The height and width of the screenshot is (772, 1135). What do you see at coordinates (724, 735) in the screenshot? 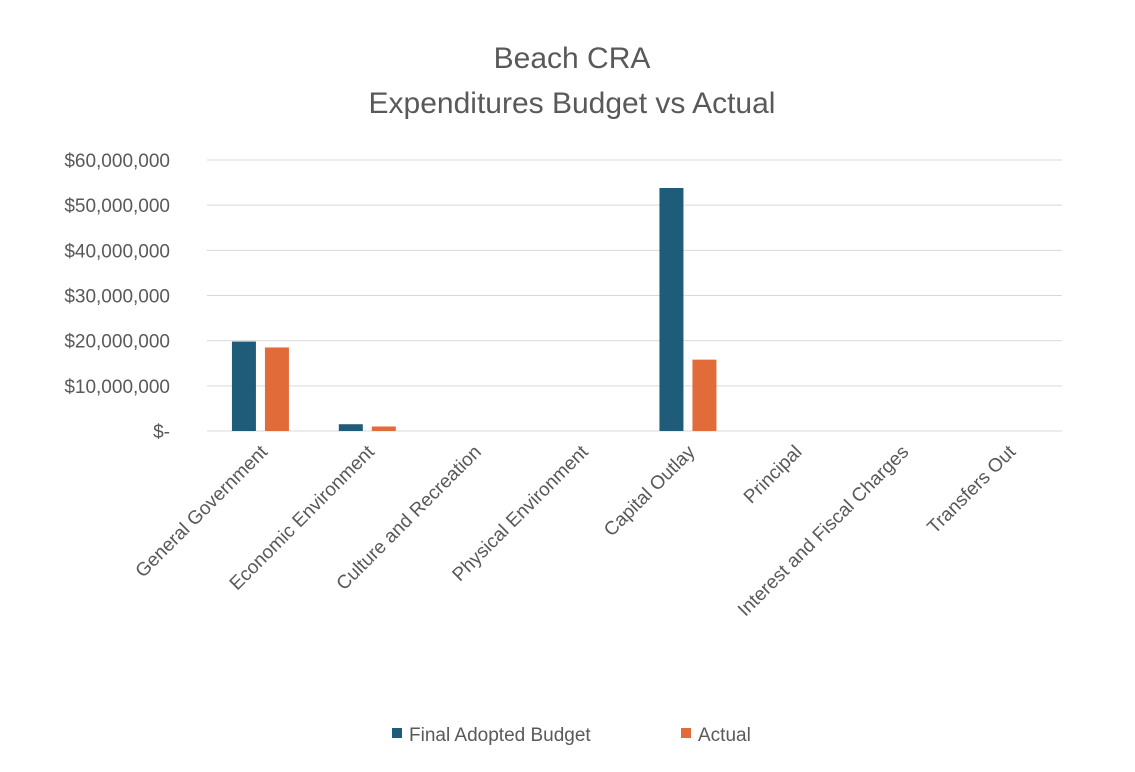
I see `legend-label: Actual` at bounding box center [724, 735].